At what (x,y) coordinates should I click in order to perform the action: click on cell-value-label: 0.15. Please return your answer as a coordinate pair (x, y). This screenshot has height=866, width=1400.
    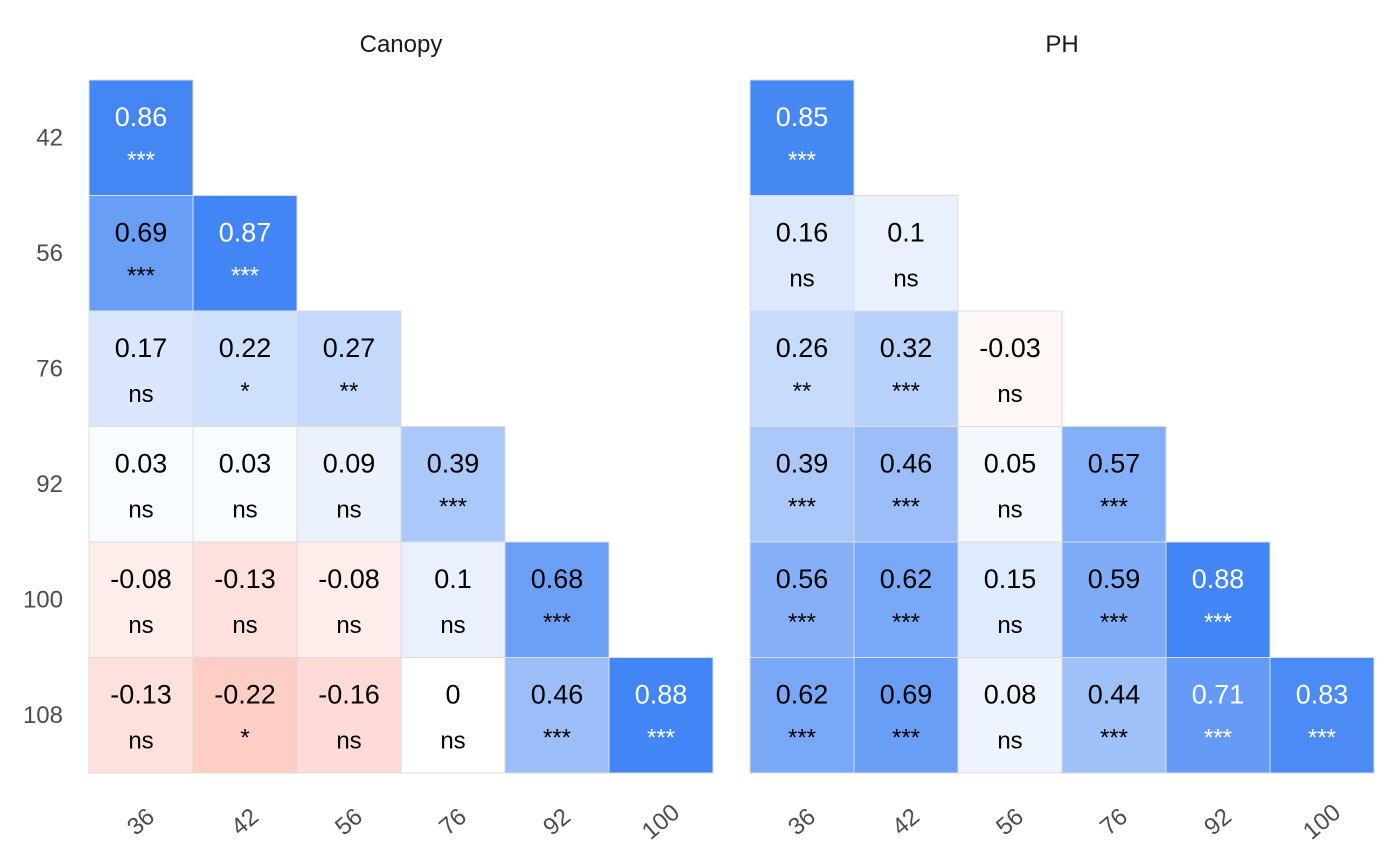
    Looking at the image, I should click on (1010, 579).